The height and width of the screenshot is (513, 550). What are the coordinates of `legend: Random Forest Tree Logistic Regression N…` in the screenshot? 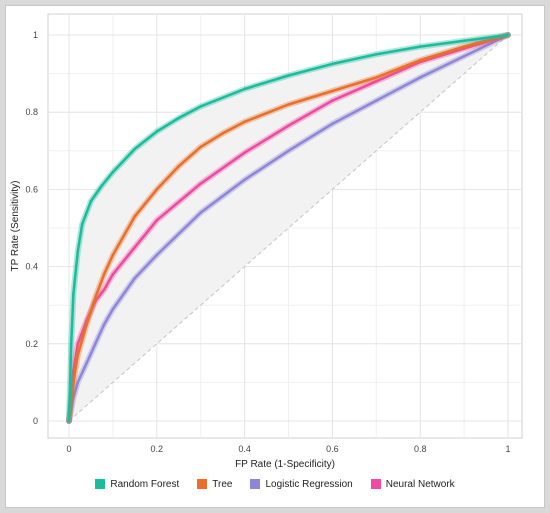 It's located at (275, 484).